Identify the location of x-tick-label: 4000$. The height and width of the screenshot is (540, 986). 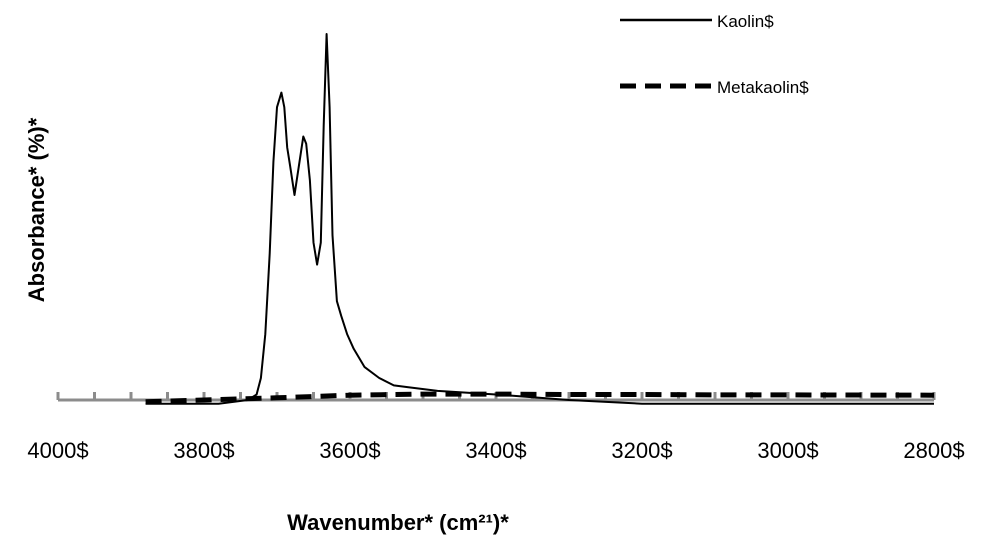
(57, 450).